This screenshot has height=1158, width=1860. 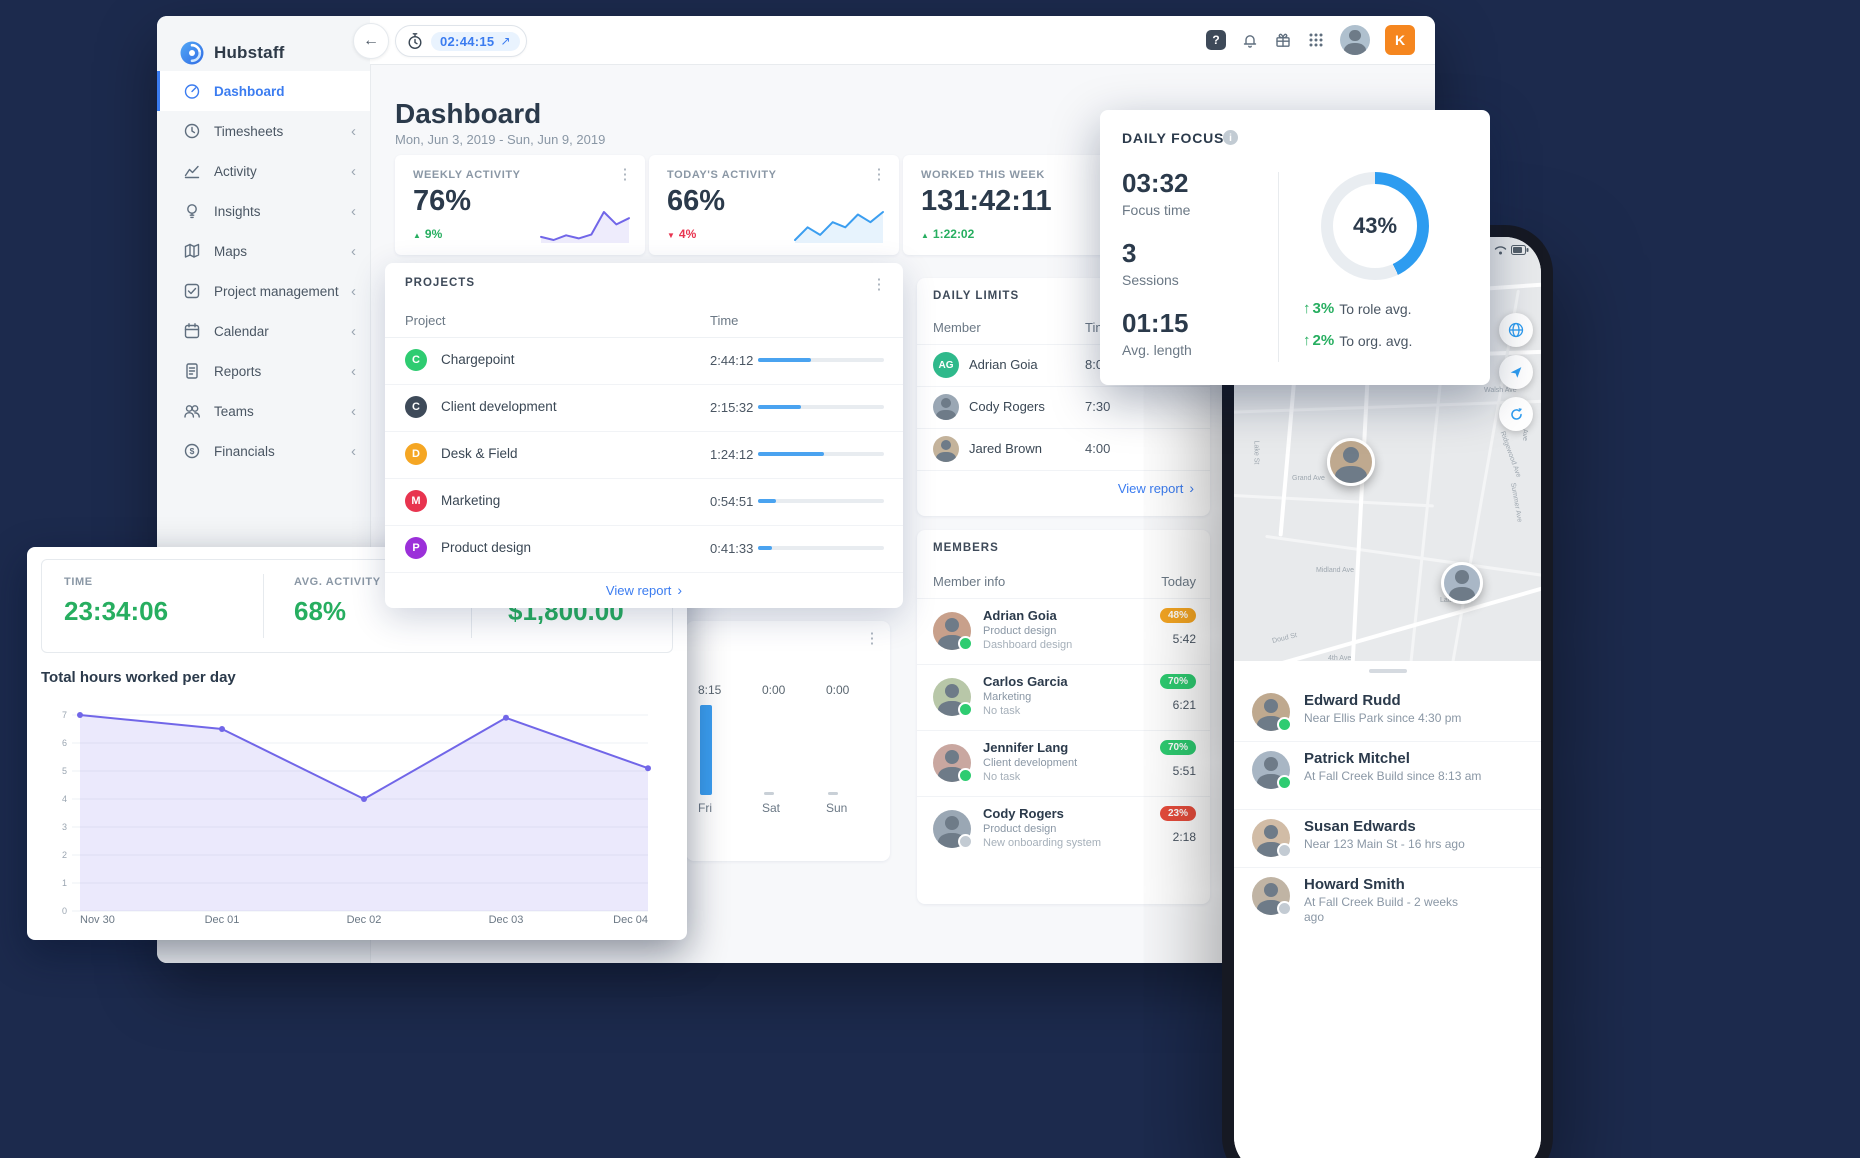 What do you see at coordinates (1516, 414) in the screenshot?
I see `refresh-button` at bounding box center [1516, 414].